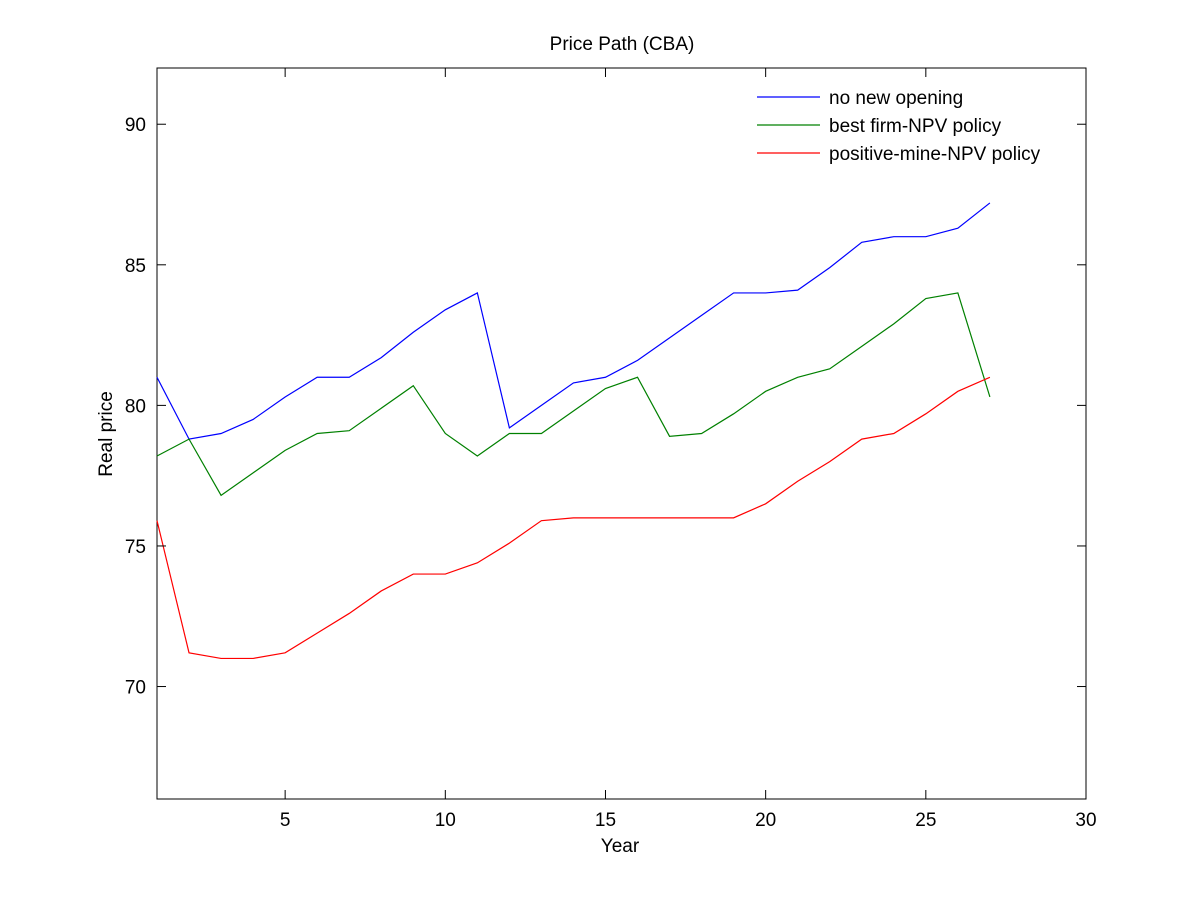  I want to click on y-tick-label: 70, so click(135, 688).